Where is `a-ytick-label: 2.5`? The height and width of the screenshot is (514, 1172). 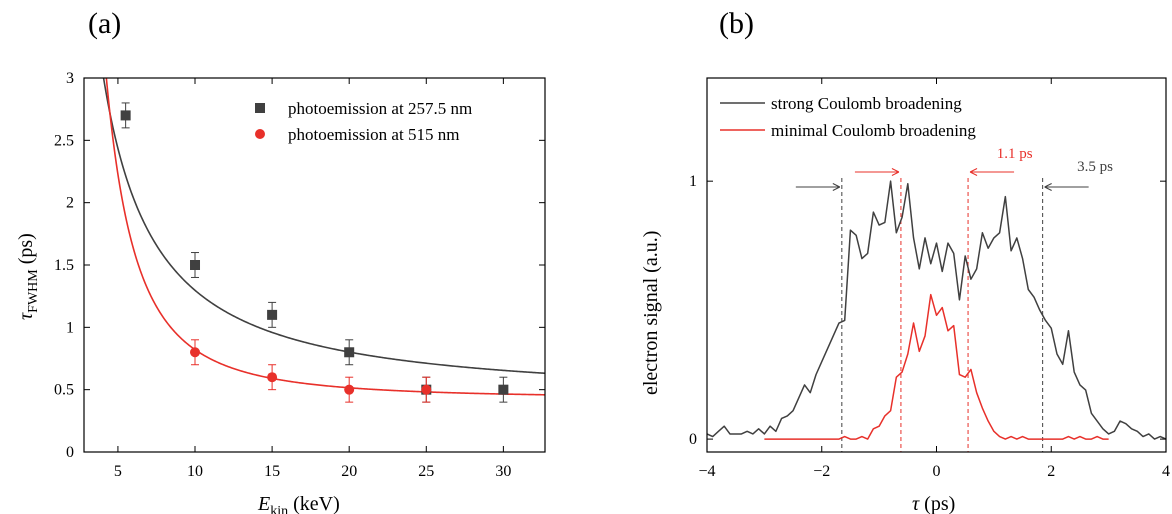
a-ytick-label: 2.5 is located at coordinates (64, 140).